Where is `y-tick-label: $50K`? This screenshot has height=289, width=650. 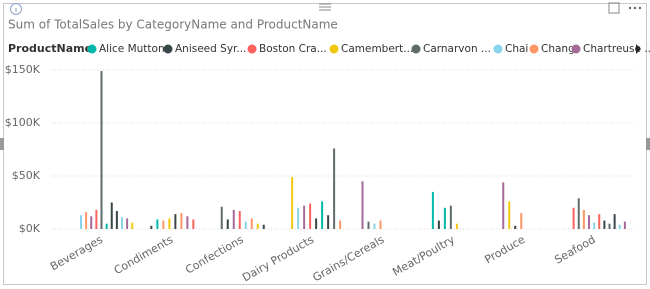 y-tick-label: $50K is located at coordinates (26, 175).